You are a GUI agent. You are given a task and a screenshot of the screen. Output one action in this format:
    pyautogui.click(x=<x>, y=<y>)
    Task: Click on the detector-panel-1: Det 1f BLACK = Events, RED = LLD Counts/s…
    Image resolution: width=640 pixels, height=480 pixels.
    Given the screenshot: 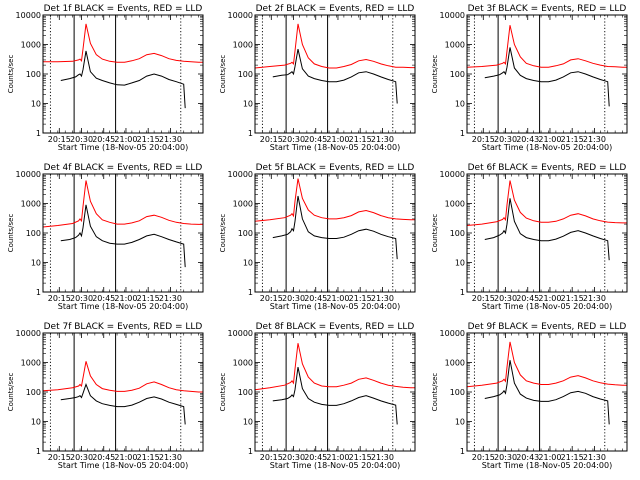 What is the action you would take?
    pyautogui.click(x=105, y=78)
    